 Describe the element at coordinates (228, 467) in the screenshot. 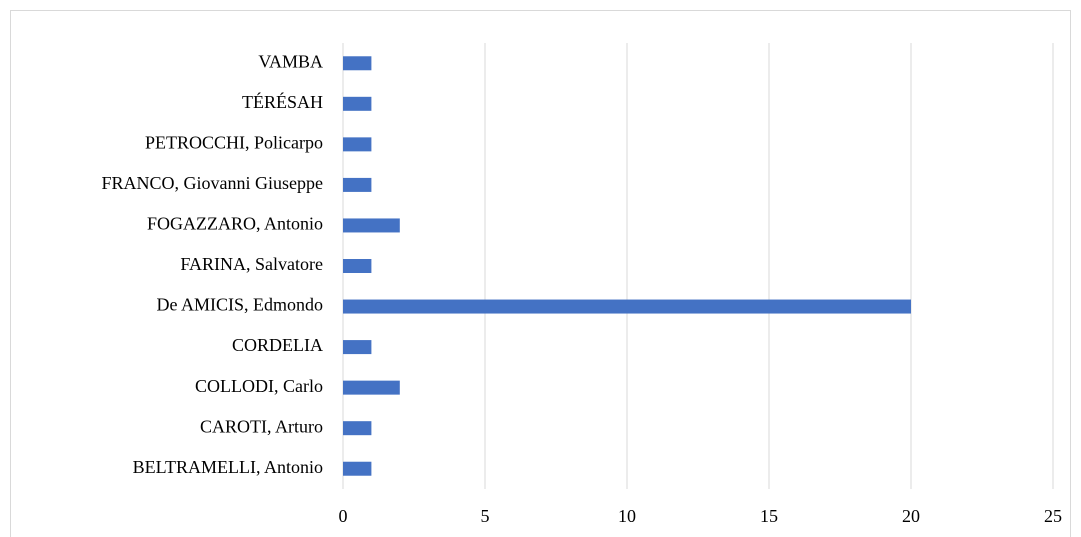

I see `y-tick-label: BELTRAMELLI, Antonio` at that location.